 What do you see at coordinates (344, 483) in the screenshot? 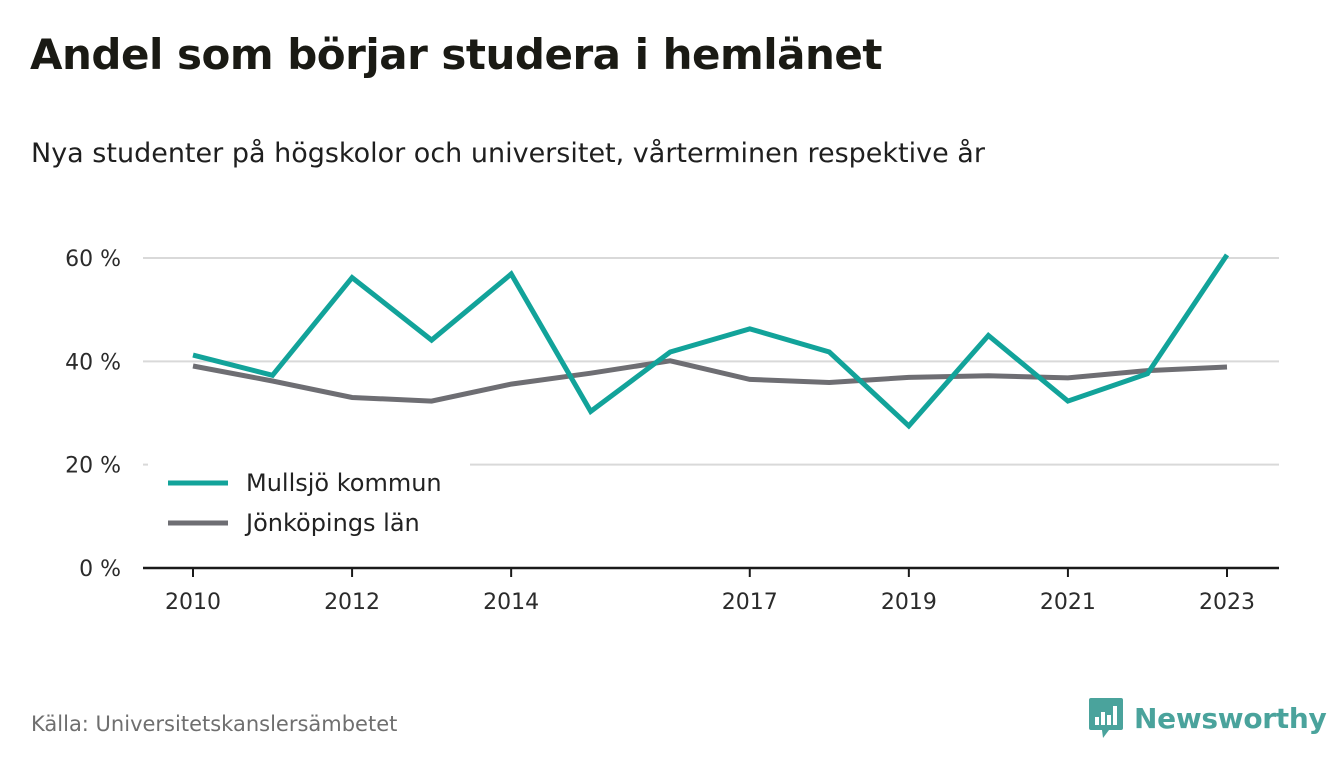
I see `legend-label-mullsjo: Mullsjö kommun` at bounding box center [344, 483].